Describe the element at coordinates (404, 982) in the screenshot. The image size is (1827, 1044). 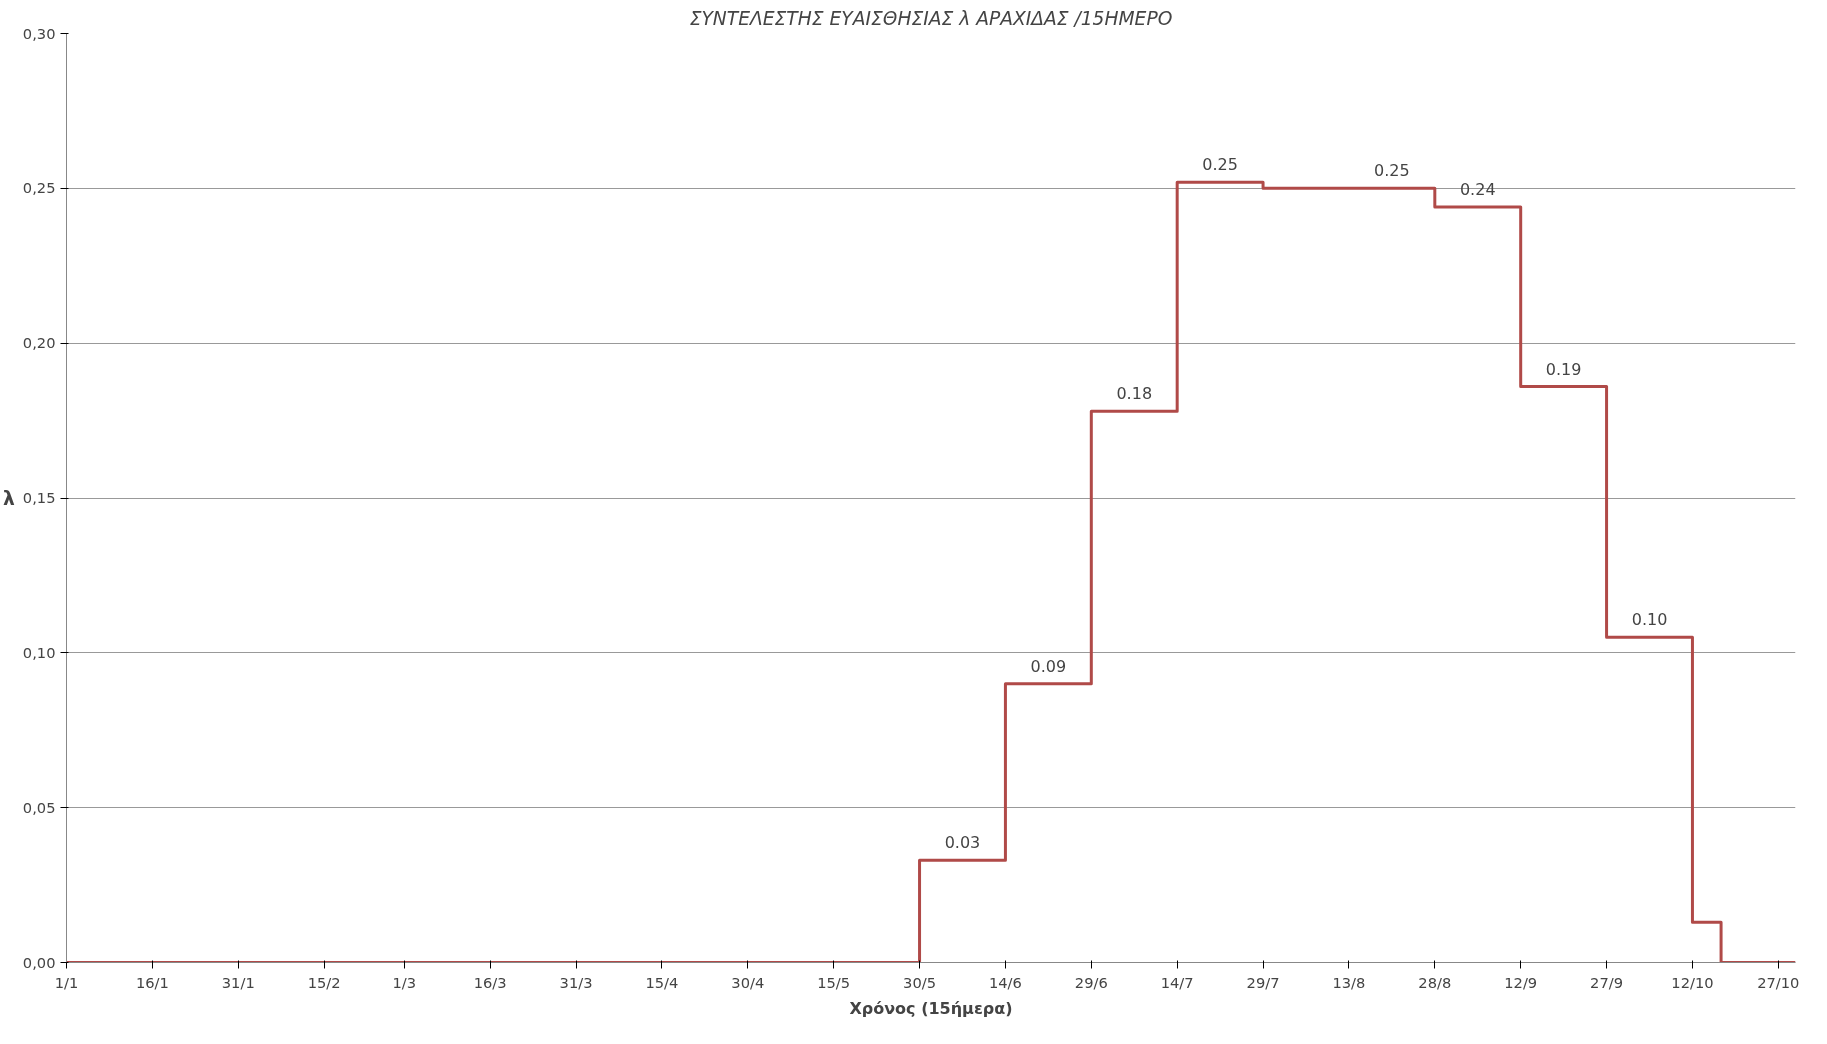
I see `x-tick-label: 1/3` at that location.